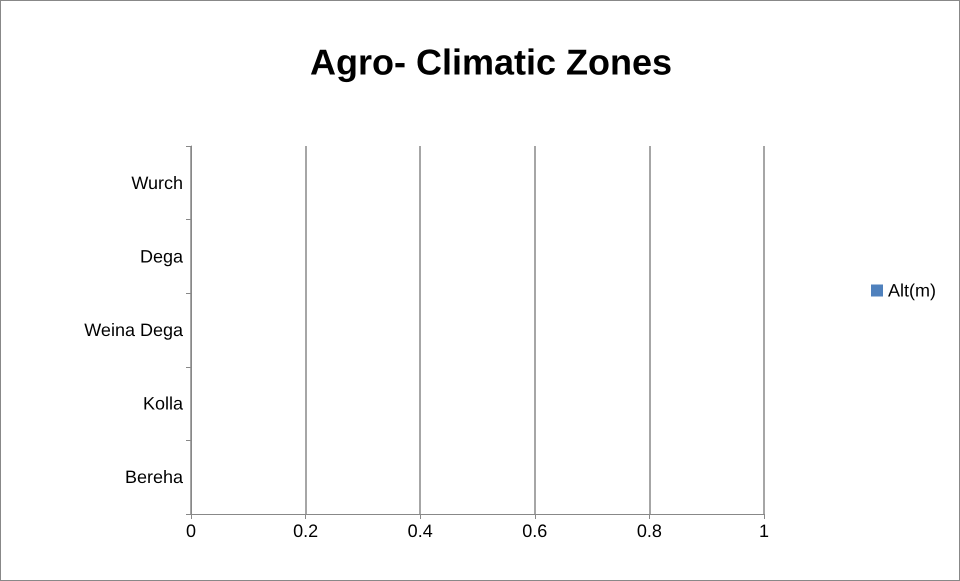 This screenshot has width=960, height=581. Describe the element at coordinates (305, 531) in the screenshot. I see `x-tick-label: 0.2` at that location.